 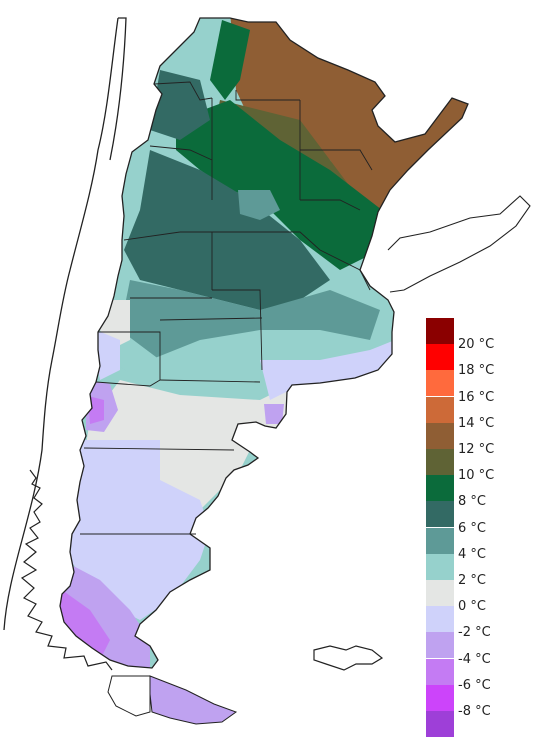 What do you see at coordinates (476, 449) in the screenshot?
I see `legend-label: 12 °C` at bounding box center [476, 449].